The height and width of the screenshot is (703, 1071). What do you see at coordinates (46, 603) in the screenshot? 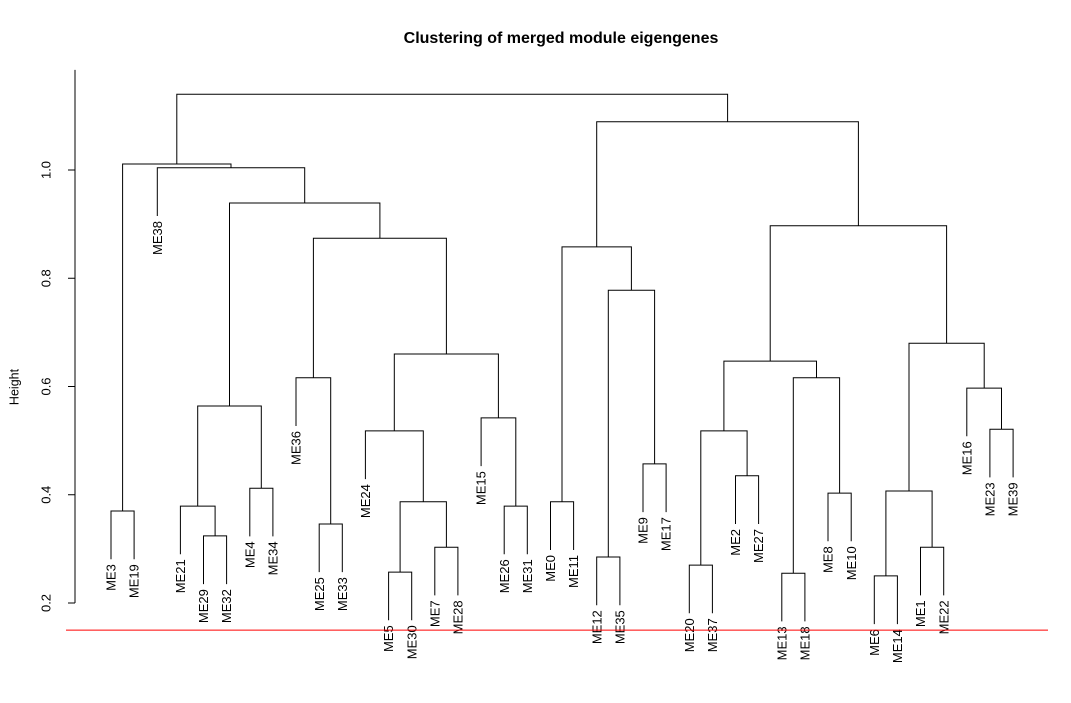
I see `y-tick-label: 0.2` at bounding box center [46, 603].